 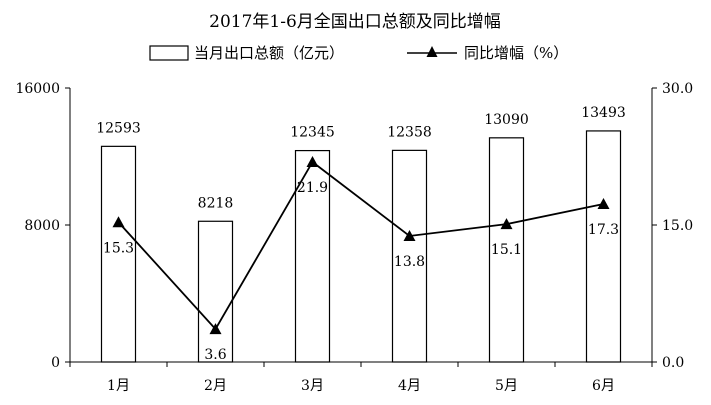 I want to click on bar-value-label: 12358, so click(x=409, y=132).